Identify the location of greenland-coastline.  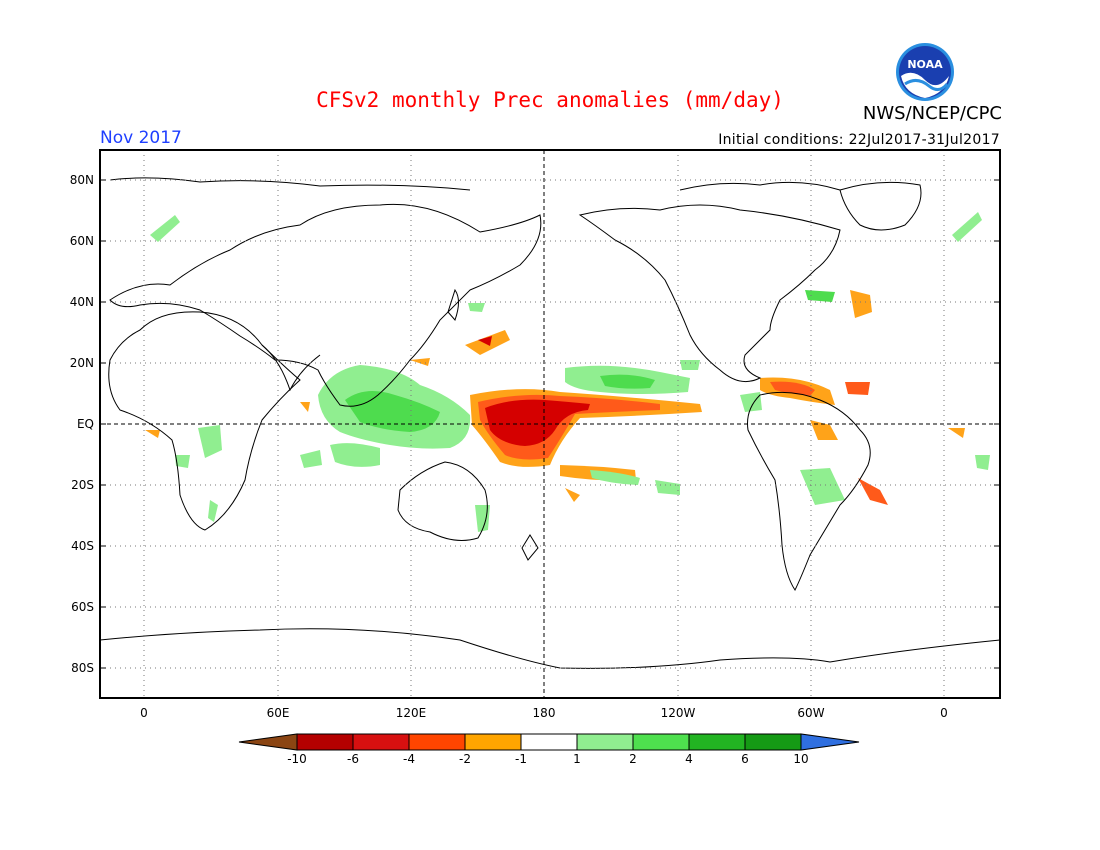
(880, 206).